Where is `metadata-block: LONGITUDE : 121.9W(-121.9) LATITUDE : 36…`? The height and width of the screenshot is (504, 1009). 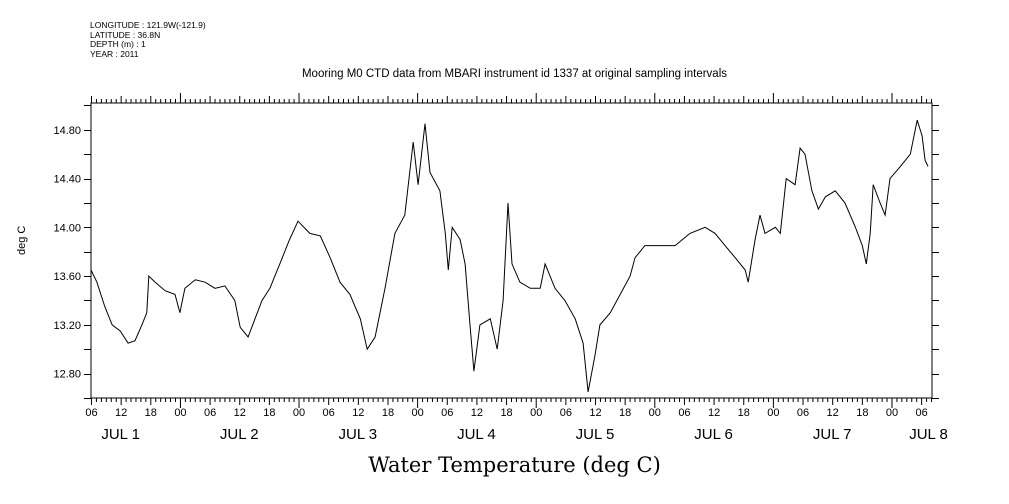 metadata-block: LONGITUDE : 121.9W(-121.9) LATITUDE : 36… is located at coordinates (148, 39).